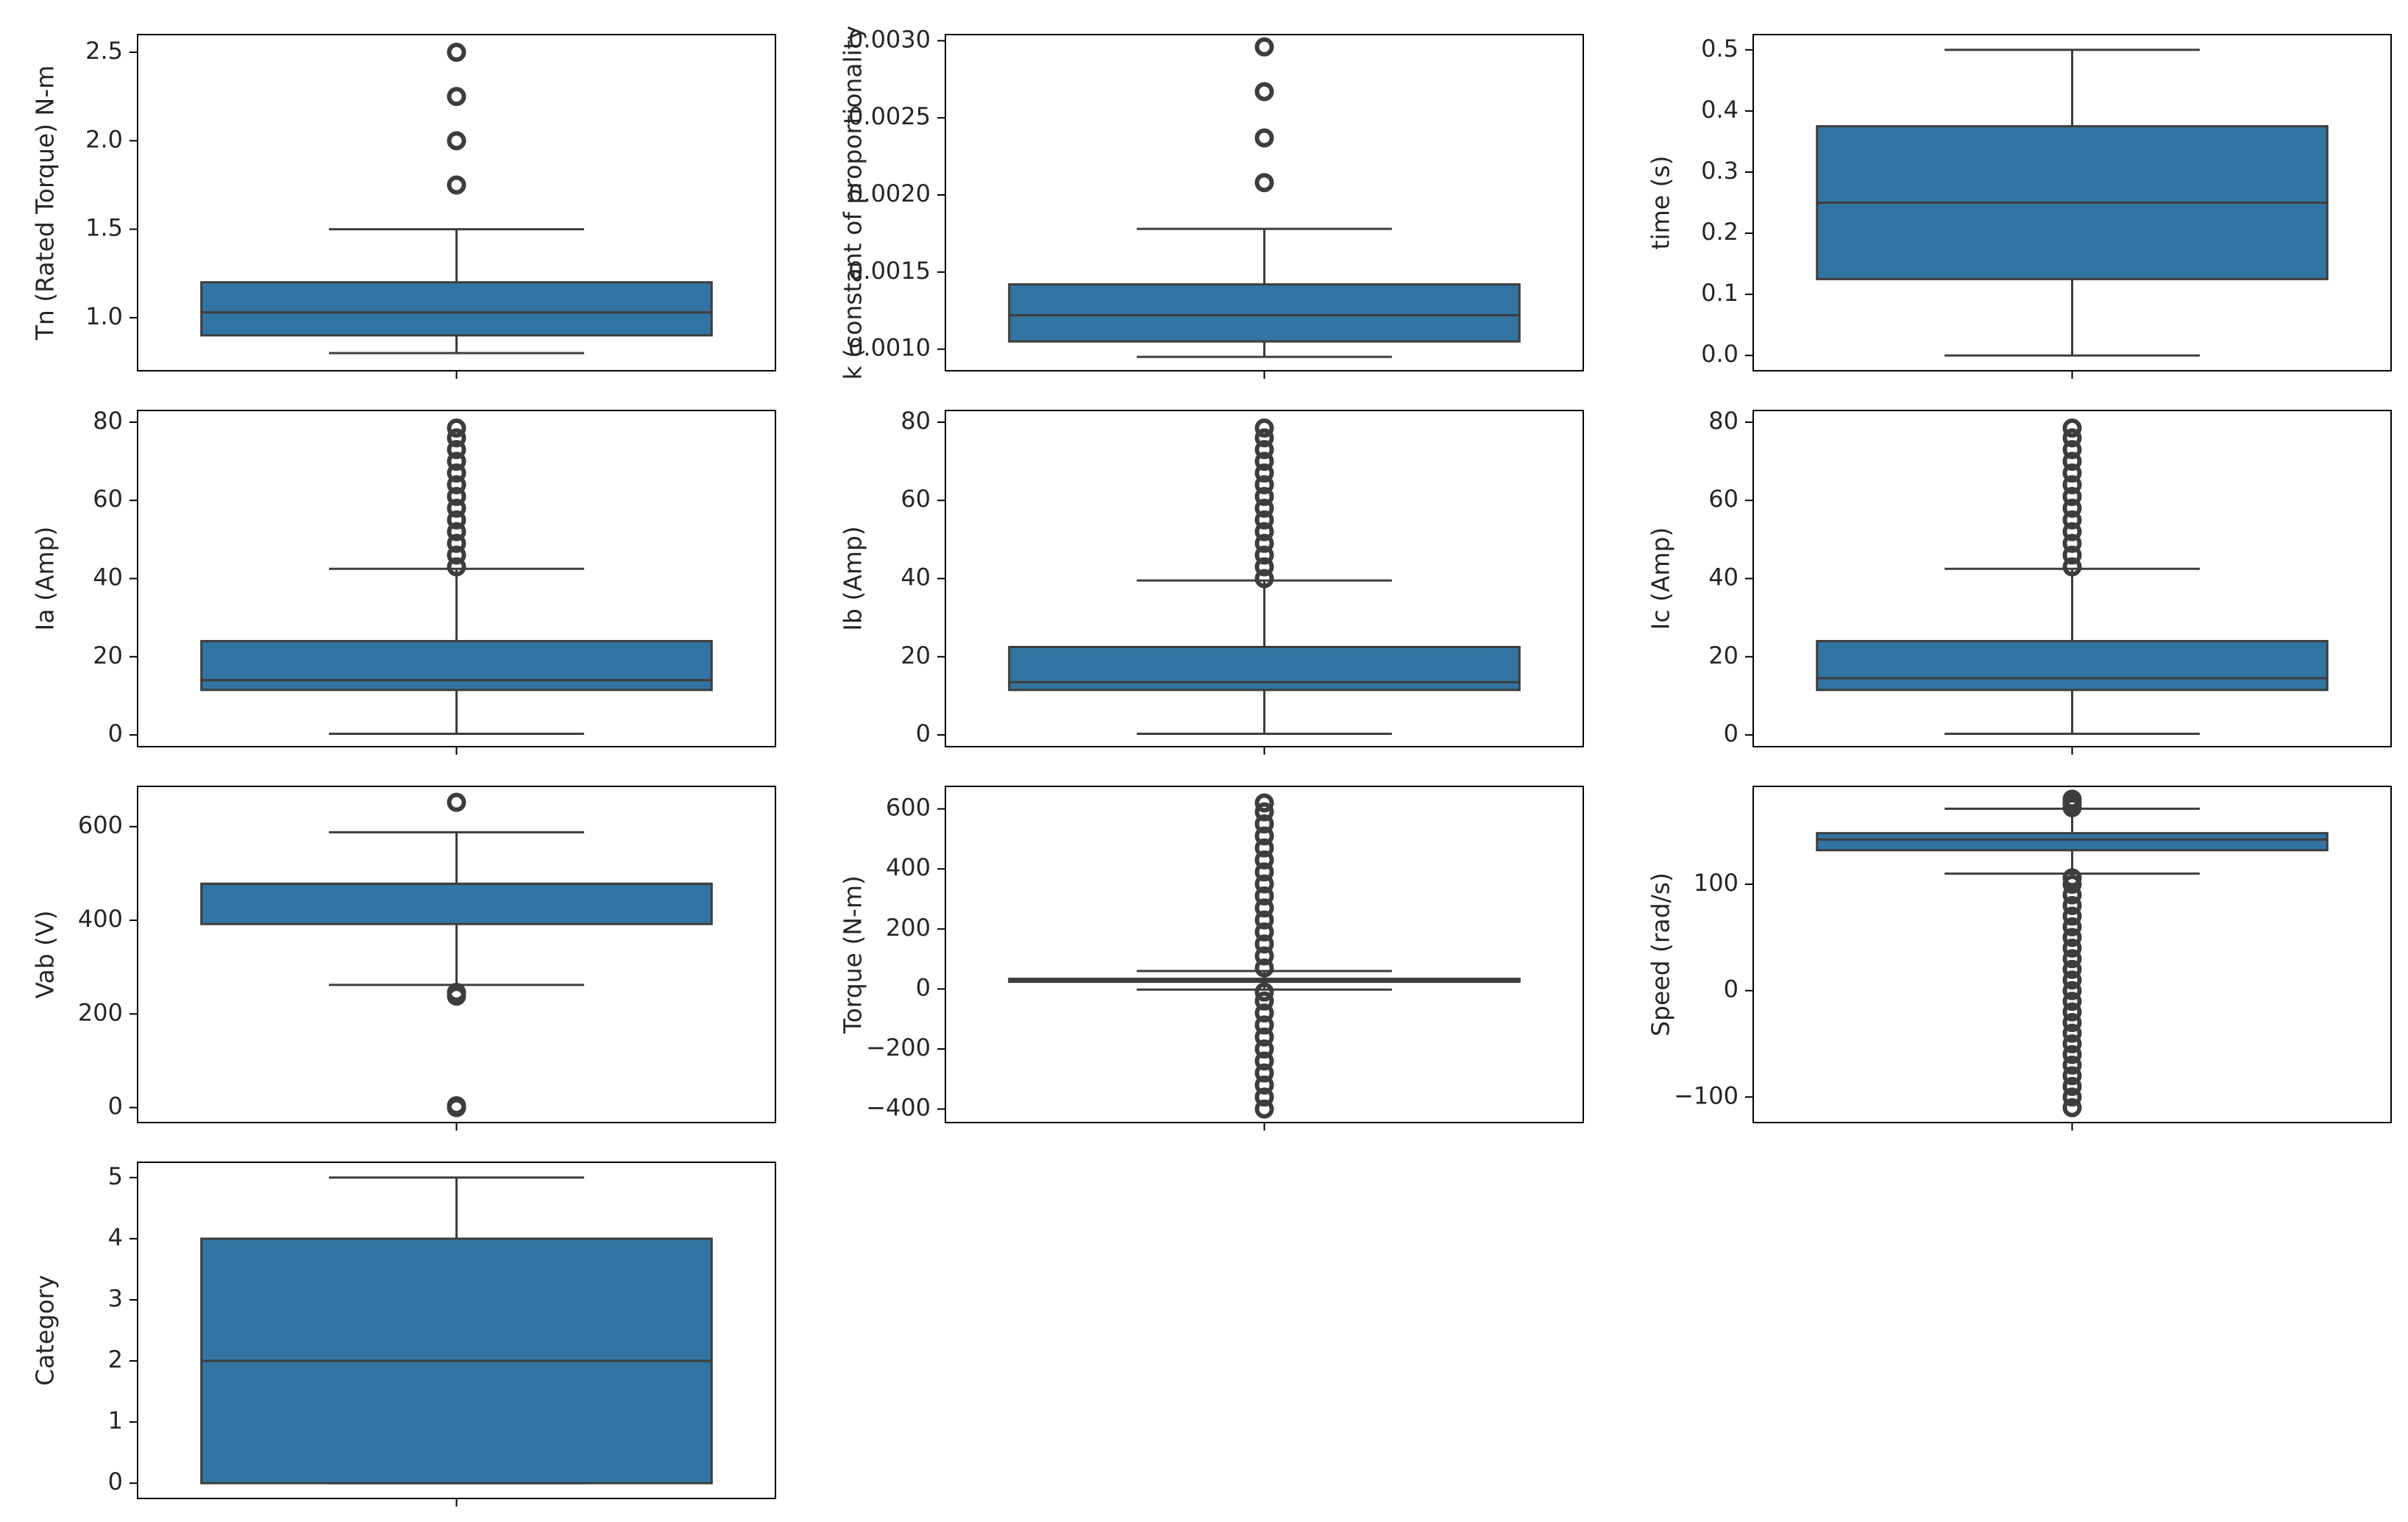 Image resolution: width=2408 pixels, height=1522 pixels. I want to click on y-axis-label: k (constant of proportionality, so click(853, 203).